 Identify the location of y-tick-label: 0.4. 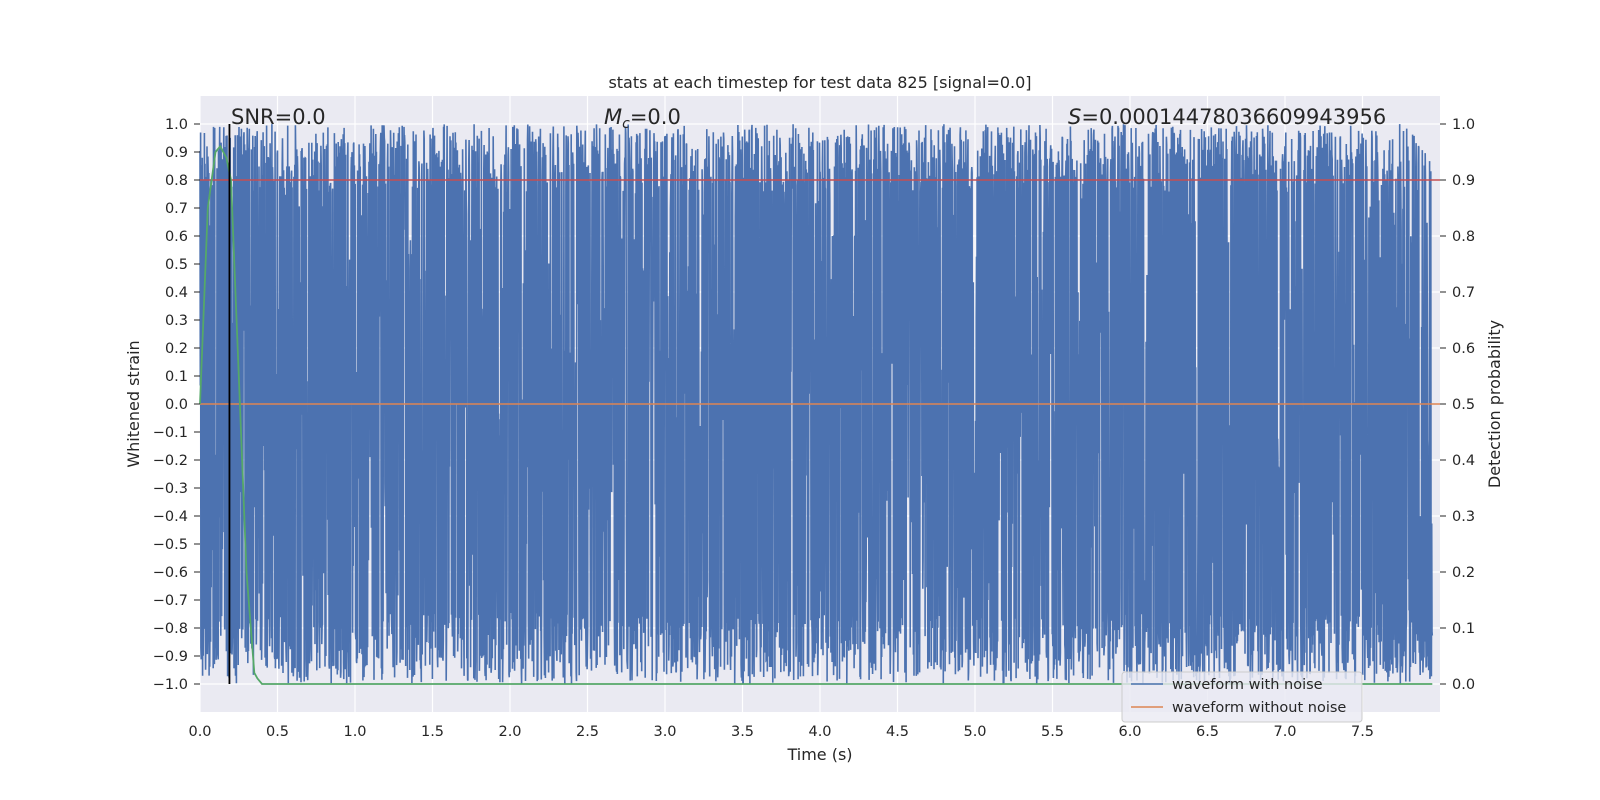
(176, 293).